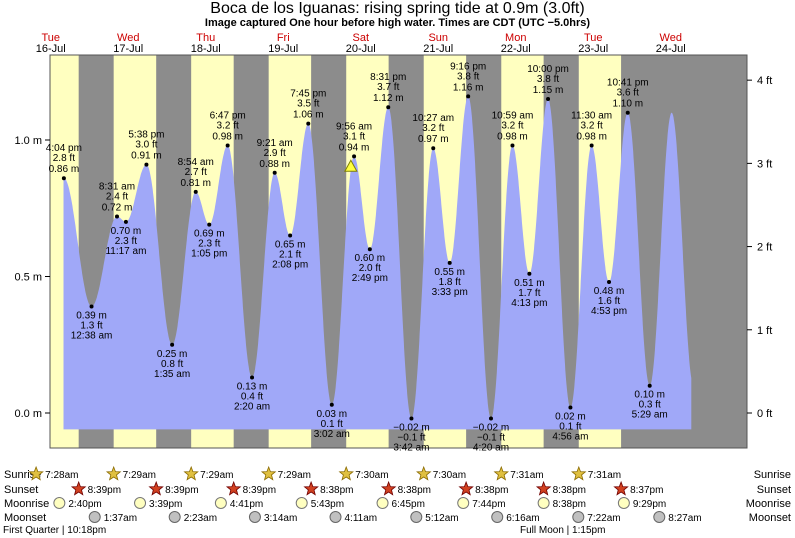 The height and width of the screenshot is (538, 795). Describe the element at coordinates (570, 417) in the screenshot. I see `low-tide-m: 0.02 m` at that location.